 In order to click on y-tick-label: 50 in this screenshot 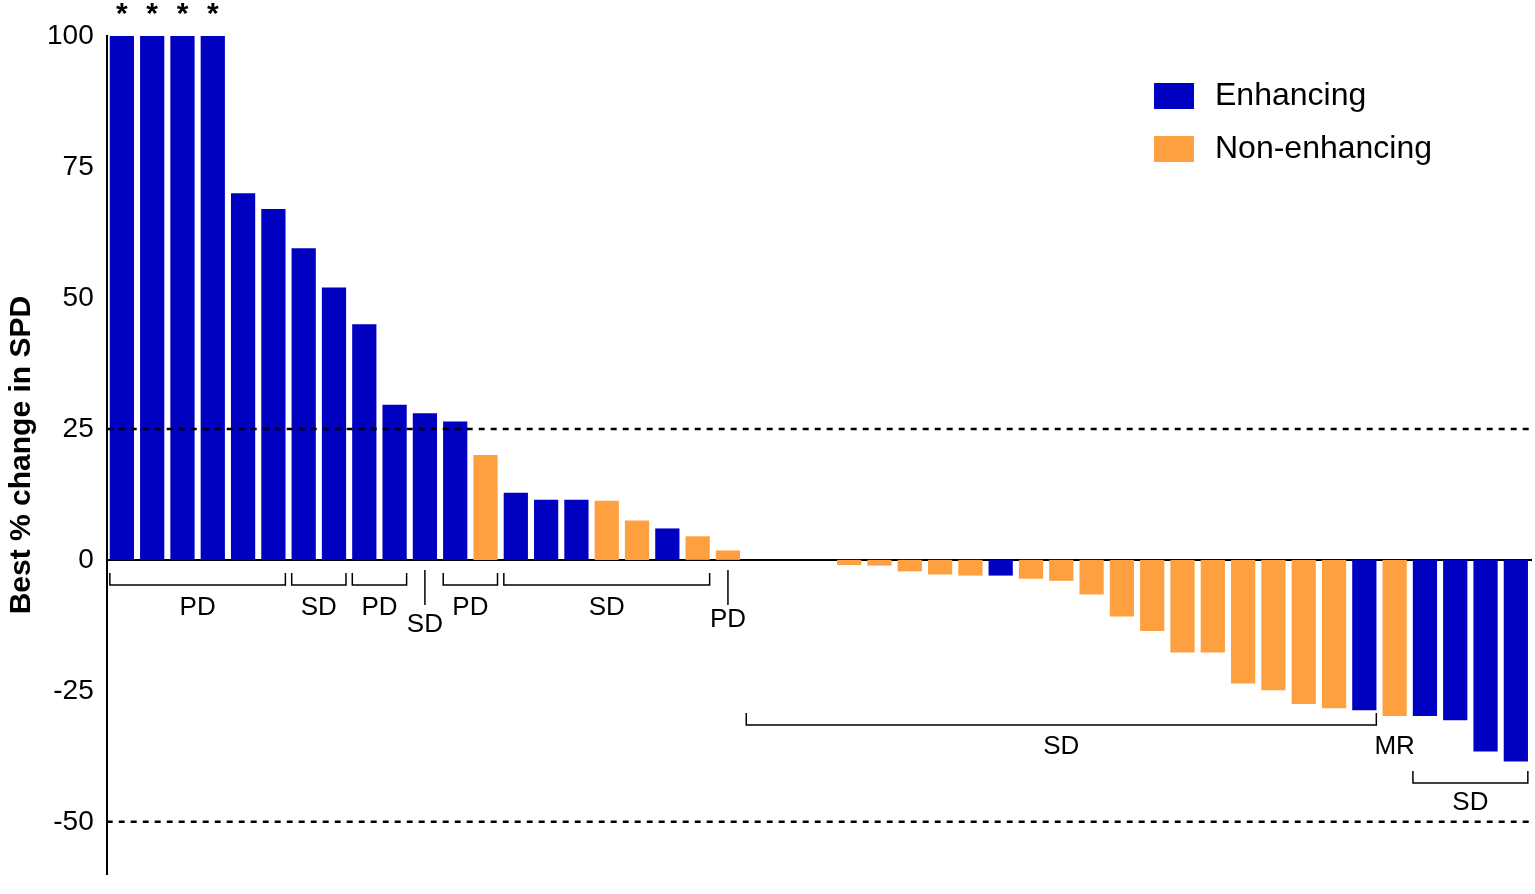, I will do `click(78, 296)`.